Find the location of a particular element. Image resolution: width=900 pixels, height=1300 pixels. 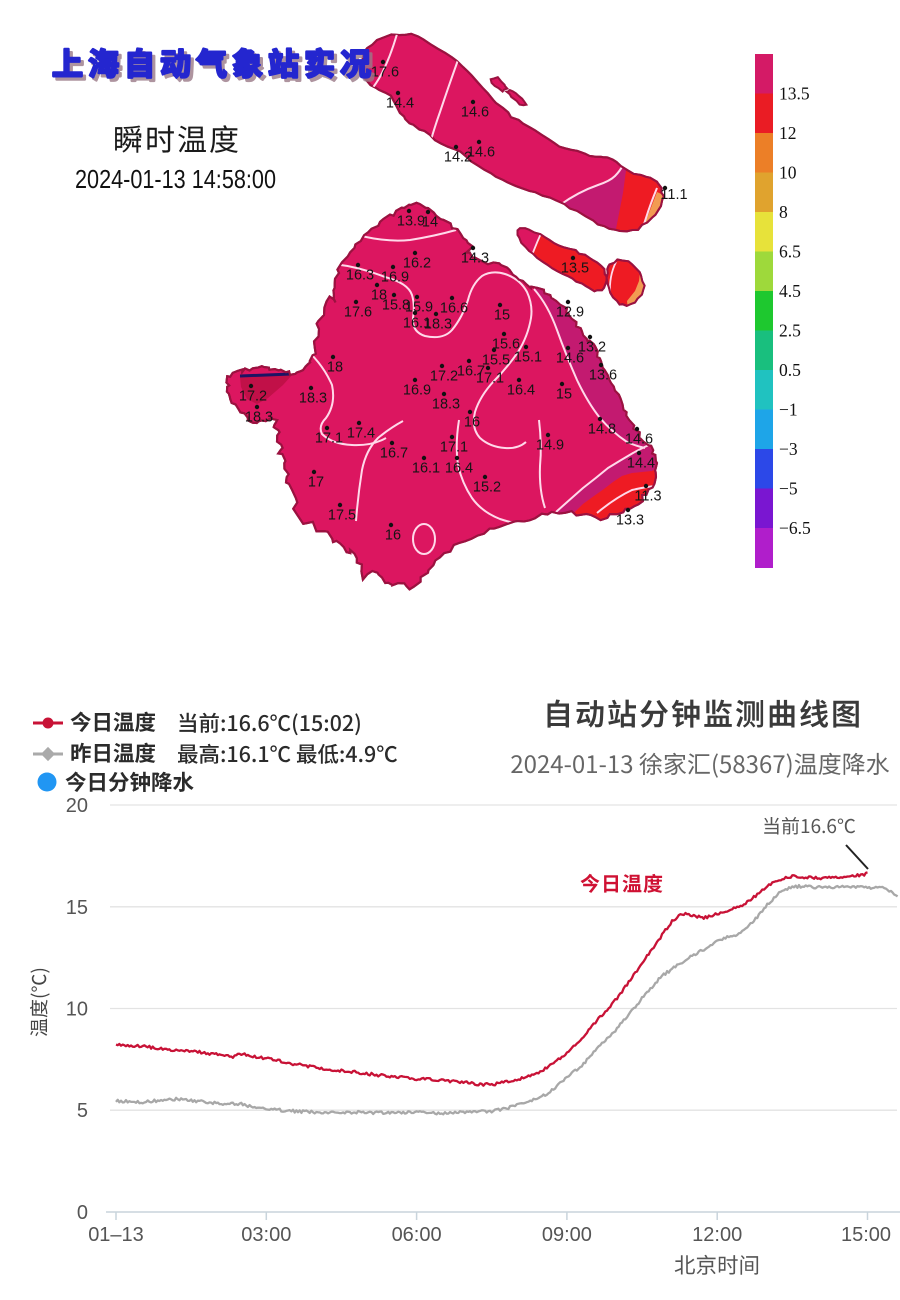

svg-text: 15.1 is located at coordinates (528, 358).